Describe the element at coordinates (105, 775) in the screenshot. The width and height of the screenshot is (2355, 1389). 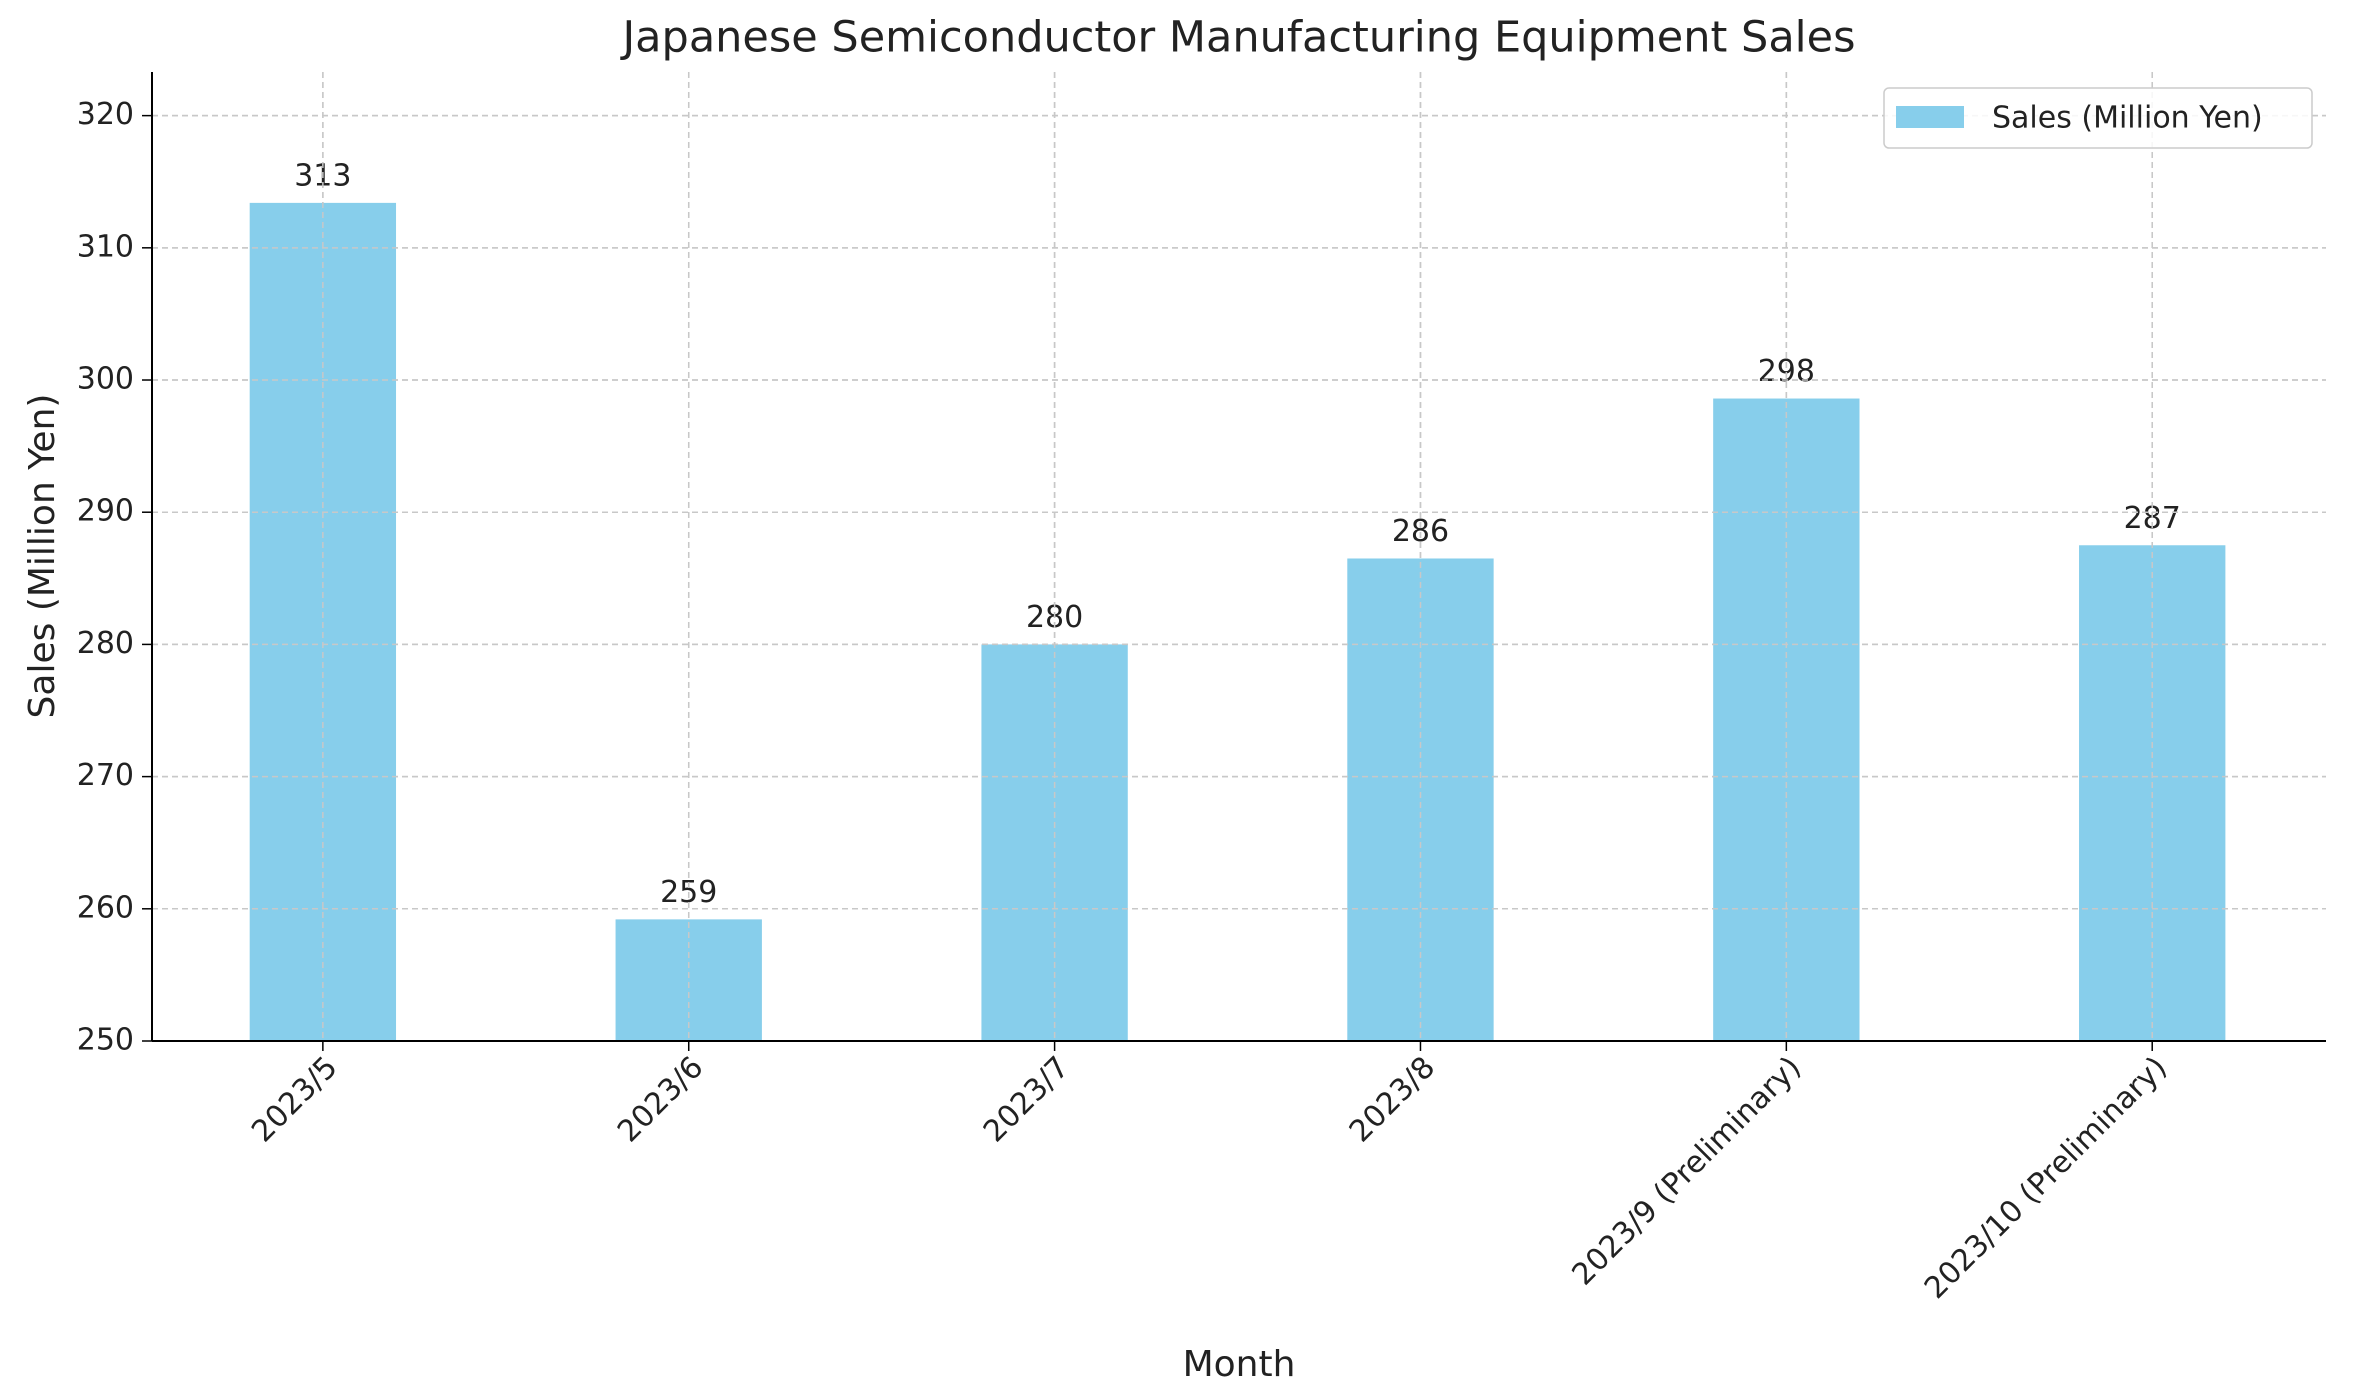
I see `y-tick-label: 270` at that location.